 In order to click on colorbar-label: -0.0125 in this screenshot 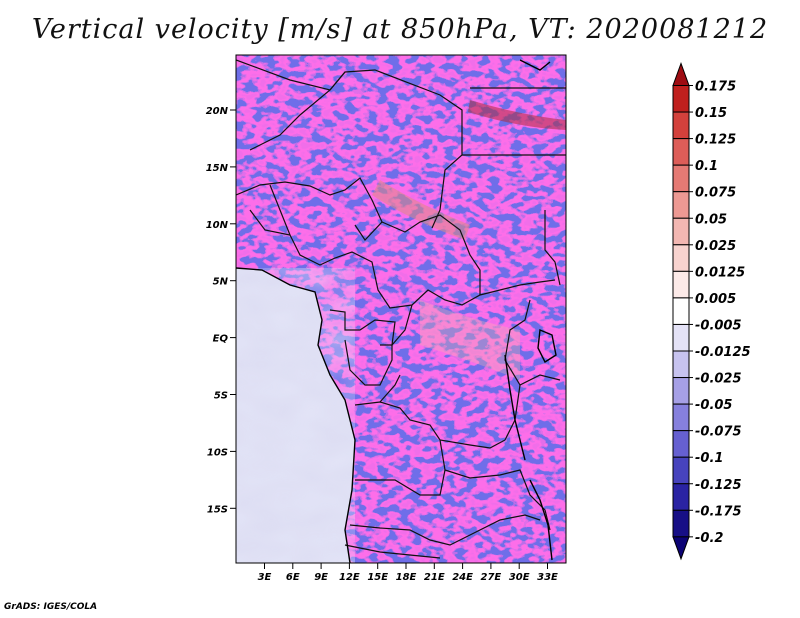, I will do `click(723, 352)`.